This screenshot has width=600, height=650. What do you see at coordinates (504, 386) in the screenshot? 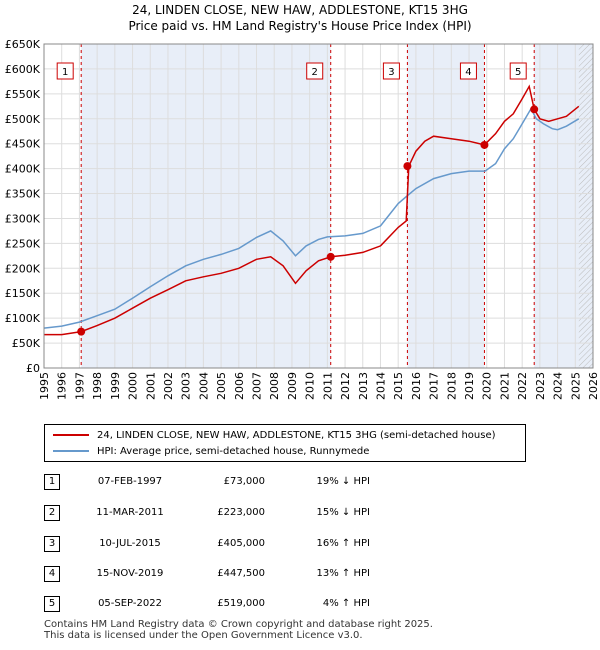
I see `x-tick-label: 2021` at bounding box center [504, 386].